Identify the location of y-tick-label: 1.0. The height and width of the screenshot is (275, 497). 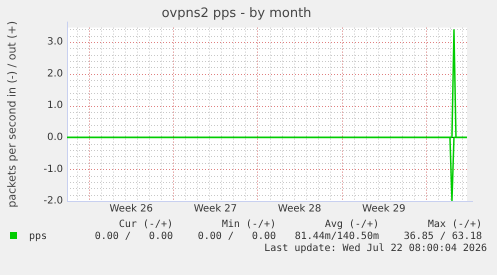
(55, 106).